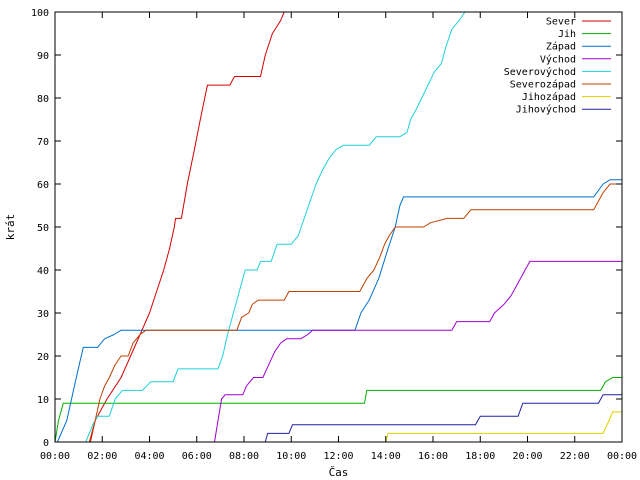 Image resolution: width=640 pixels, height=480 pixels. I want to click on x-tick-label: 20:00, so click(527, 456).